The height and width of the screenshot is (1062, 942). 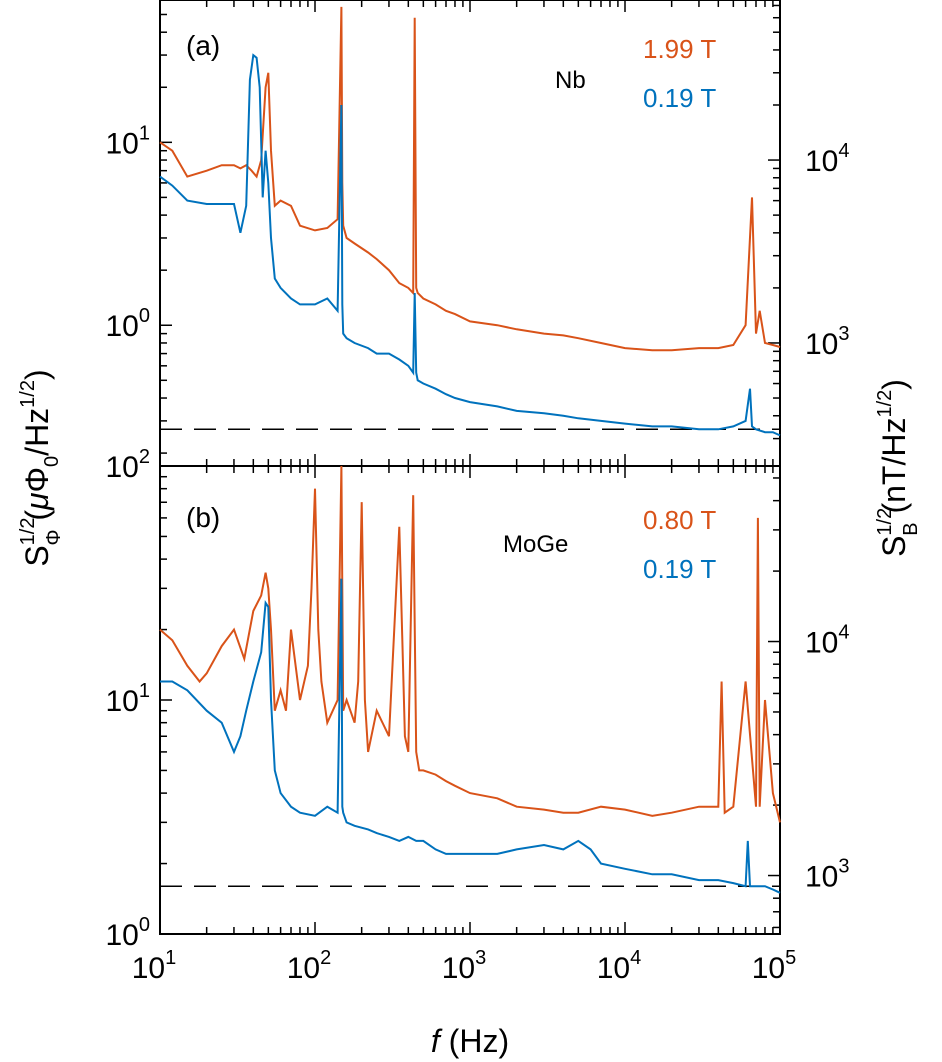 What do you see at coordinates (470, 1041) in the screenshot?
I see `x-axis-title: f (Hz)` at bounding box center [470, 1041].